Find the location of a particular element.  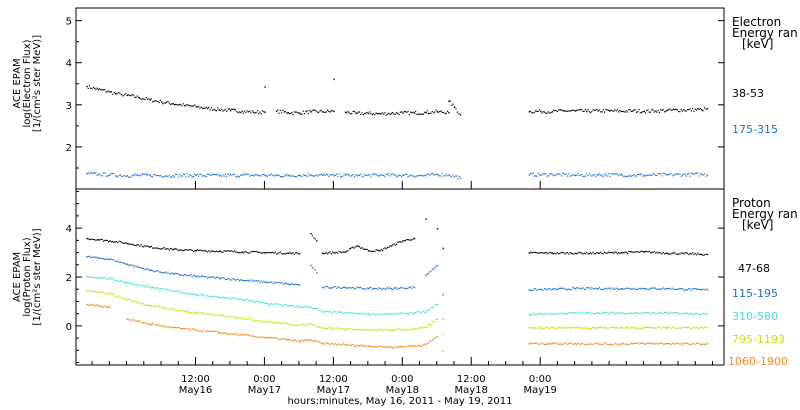

x-tick-time: 12:00 is located at coordinates (471, 379).